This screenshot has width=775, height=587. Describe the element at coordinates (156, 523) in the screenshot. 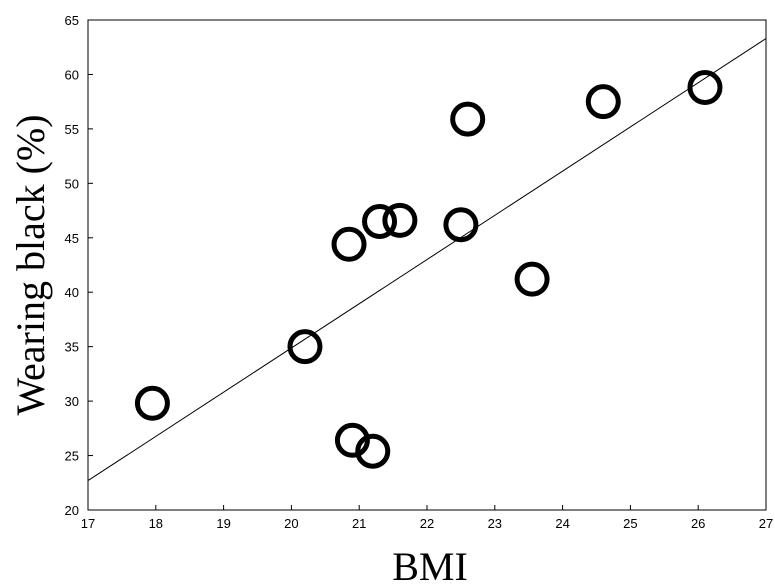

I see `x-tick-label: 18` at that location.